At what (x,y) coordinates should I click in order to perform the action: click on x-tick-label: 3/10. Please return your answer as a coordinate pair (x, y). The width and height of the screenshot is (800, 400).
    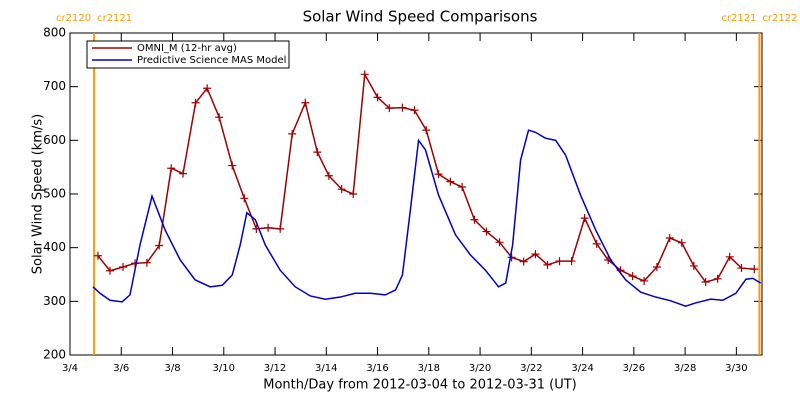
    Looking at the image, I should click on (224, 368).